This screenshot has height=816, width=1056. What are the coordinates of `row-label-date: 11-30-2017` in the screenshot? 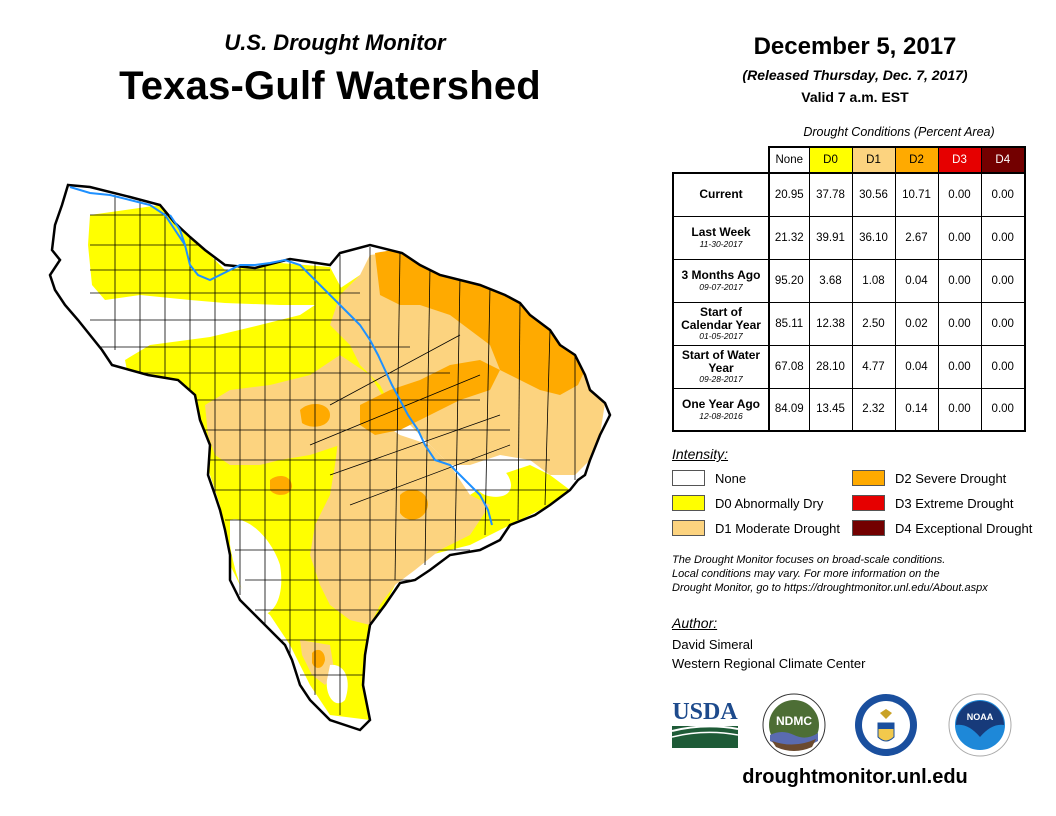 It's located at (721, 243).